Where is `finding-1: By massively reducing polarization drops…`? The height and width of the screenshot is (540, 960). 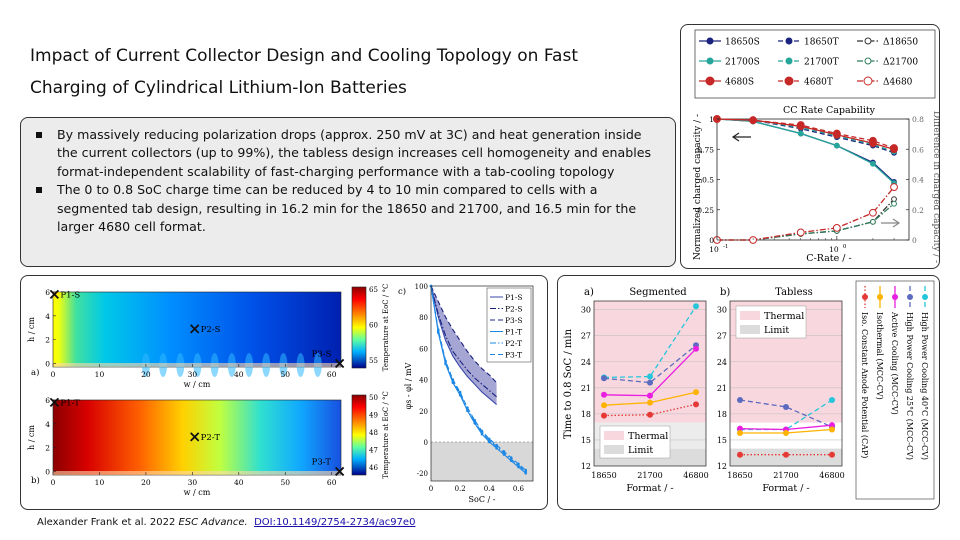 finding-1: By massively reducing polarization drops… is located at coordinates (348, 153).